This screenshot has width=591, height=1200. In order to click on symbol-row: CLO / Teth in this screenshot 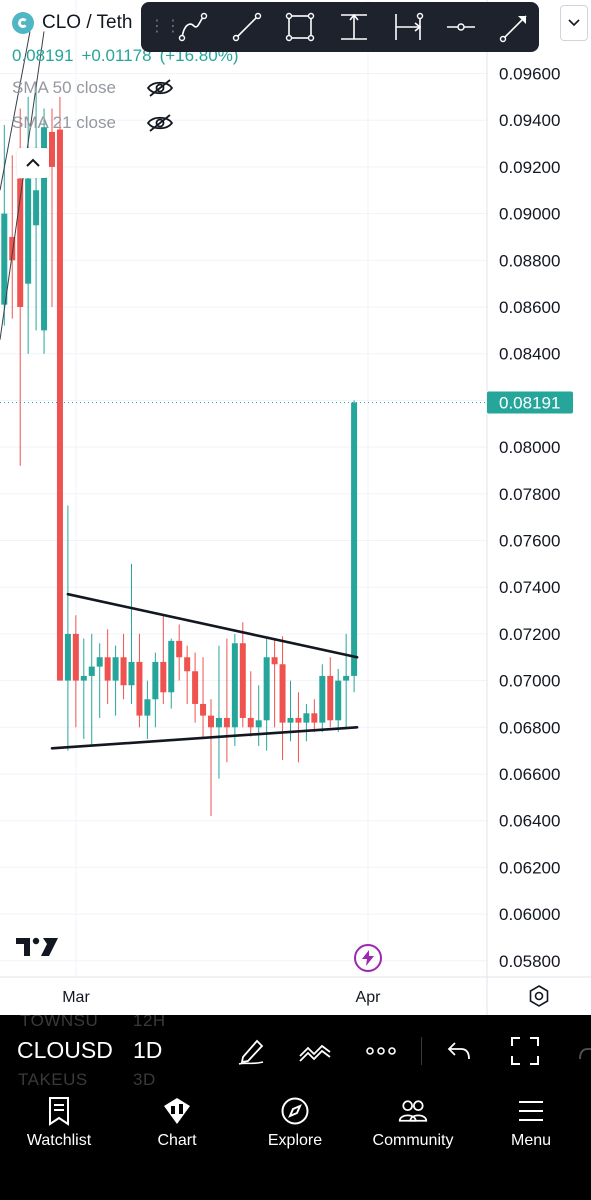, I will do `click(72, 23)`.